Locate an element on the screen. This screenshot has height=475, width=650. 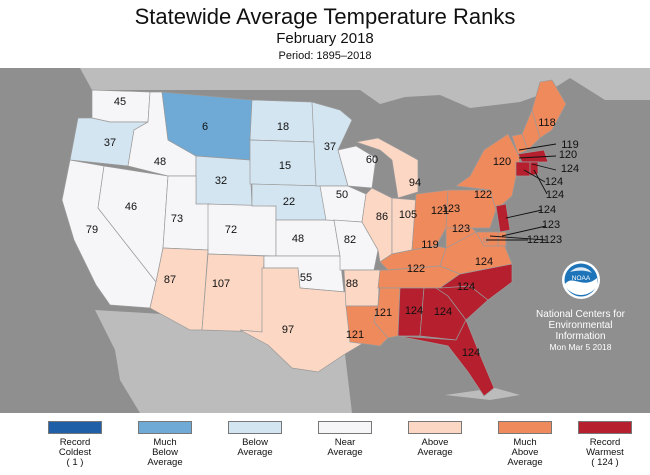
rank-label-fl: 124 is located at coordinates (471, 353).